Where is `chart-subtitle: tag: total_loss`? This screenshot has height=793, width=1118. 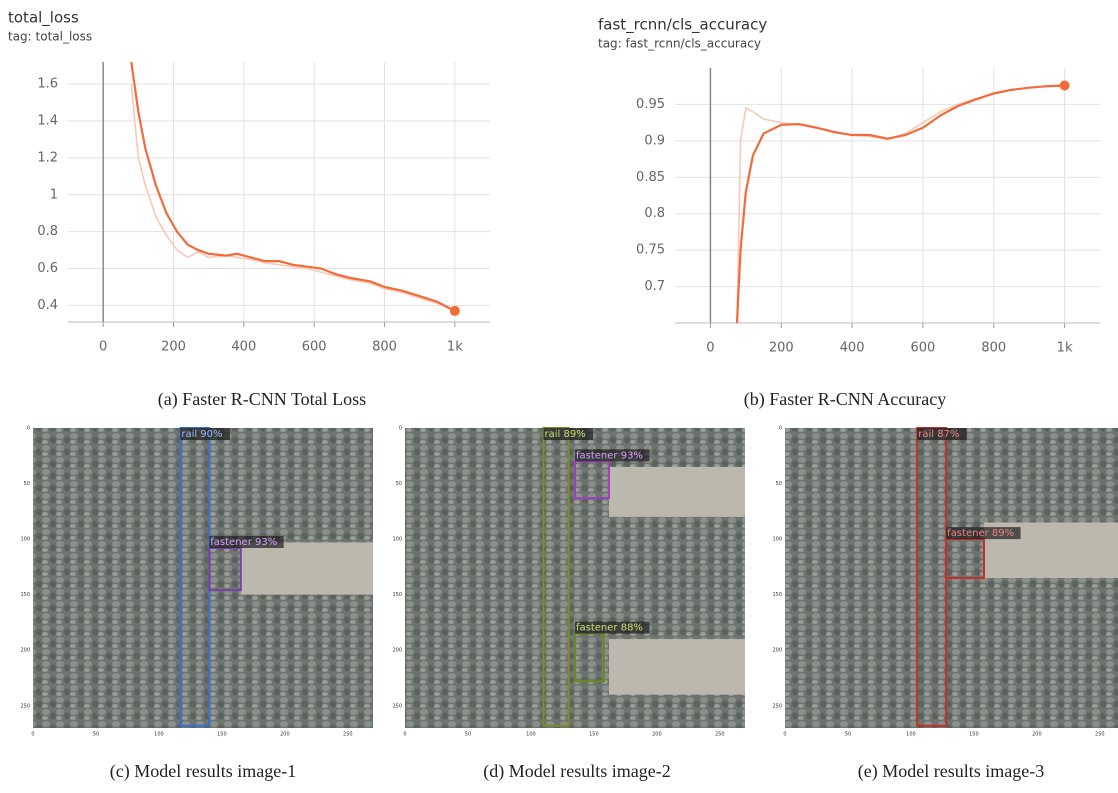
chart-subtitle: tag: total_loss is located at coordinates (50, 37).